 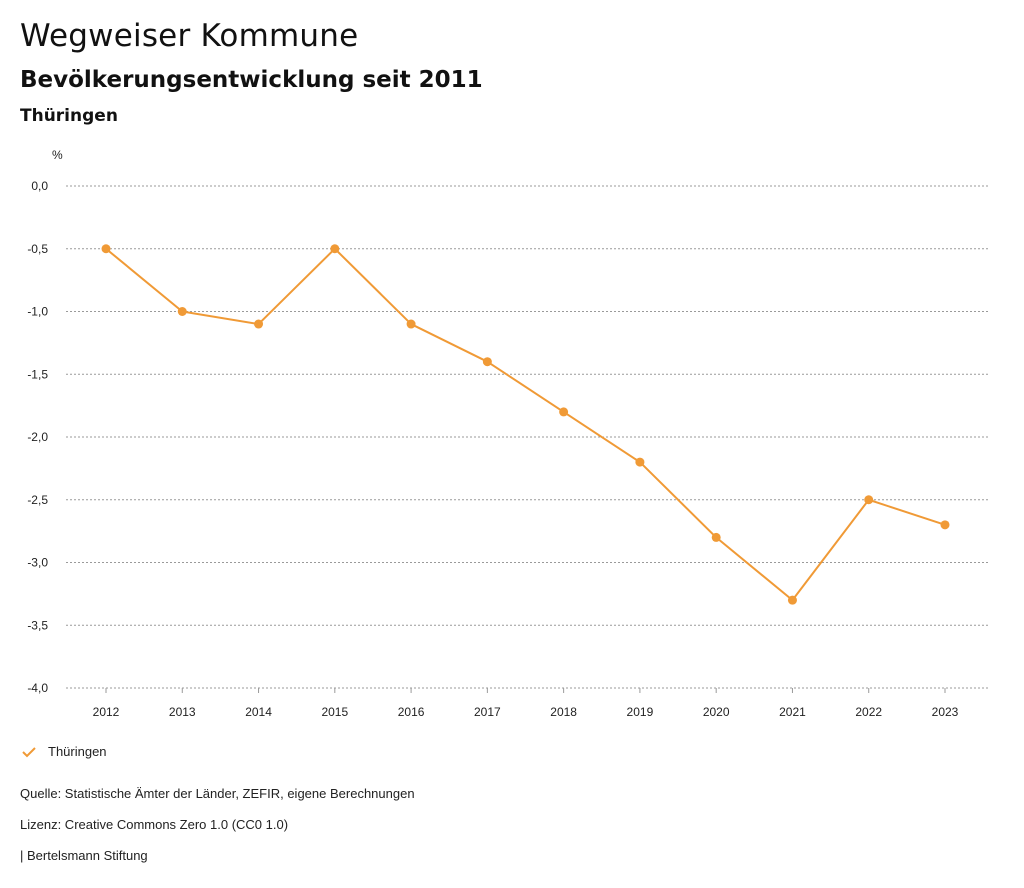 I want to click on chart-subtitle: Bevölkerungsentwicklung seit 2011, so click(x=251, y=80).